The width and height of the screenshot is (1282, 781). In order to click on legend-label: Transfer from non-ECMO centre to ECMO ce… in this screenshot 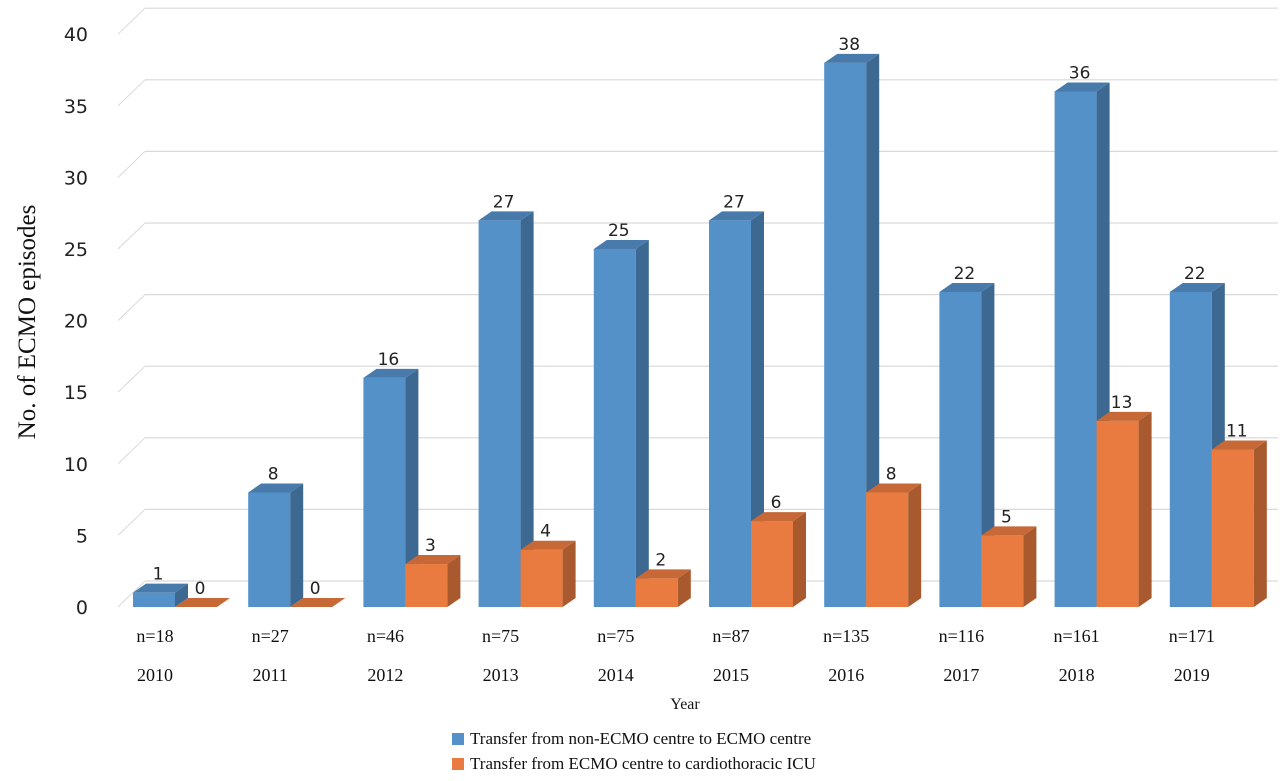, I will do `click(641, 738)`.